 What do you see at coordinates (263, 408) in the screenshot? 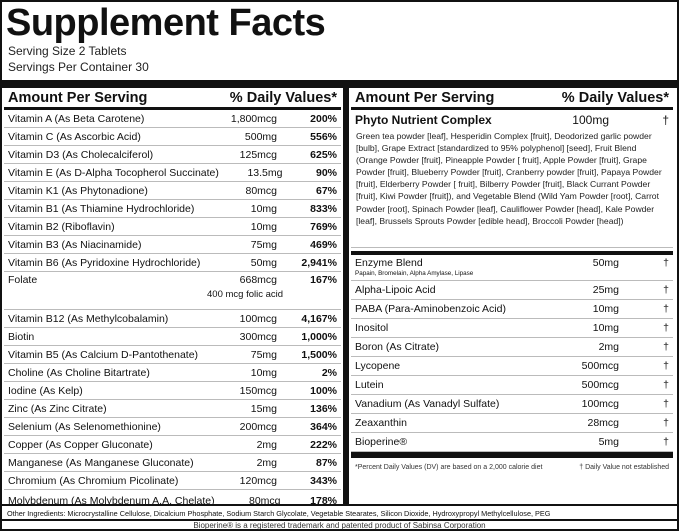
I see `nutrient-amount: 15mg` at bounding box center [263, 408].